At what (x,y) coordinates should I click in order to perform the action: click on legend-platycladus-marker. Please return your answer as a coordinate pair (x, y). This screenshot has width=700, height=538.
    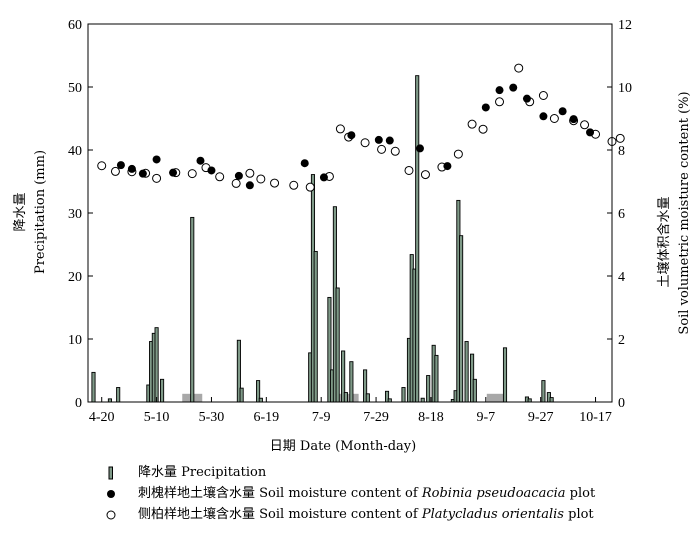
    Looking at the image, I should click on (111, 515).